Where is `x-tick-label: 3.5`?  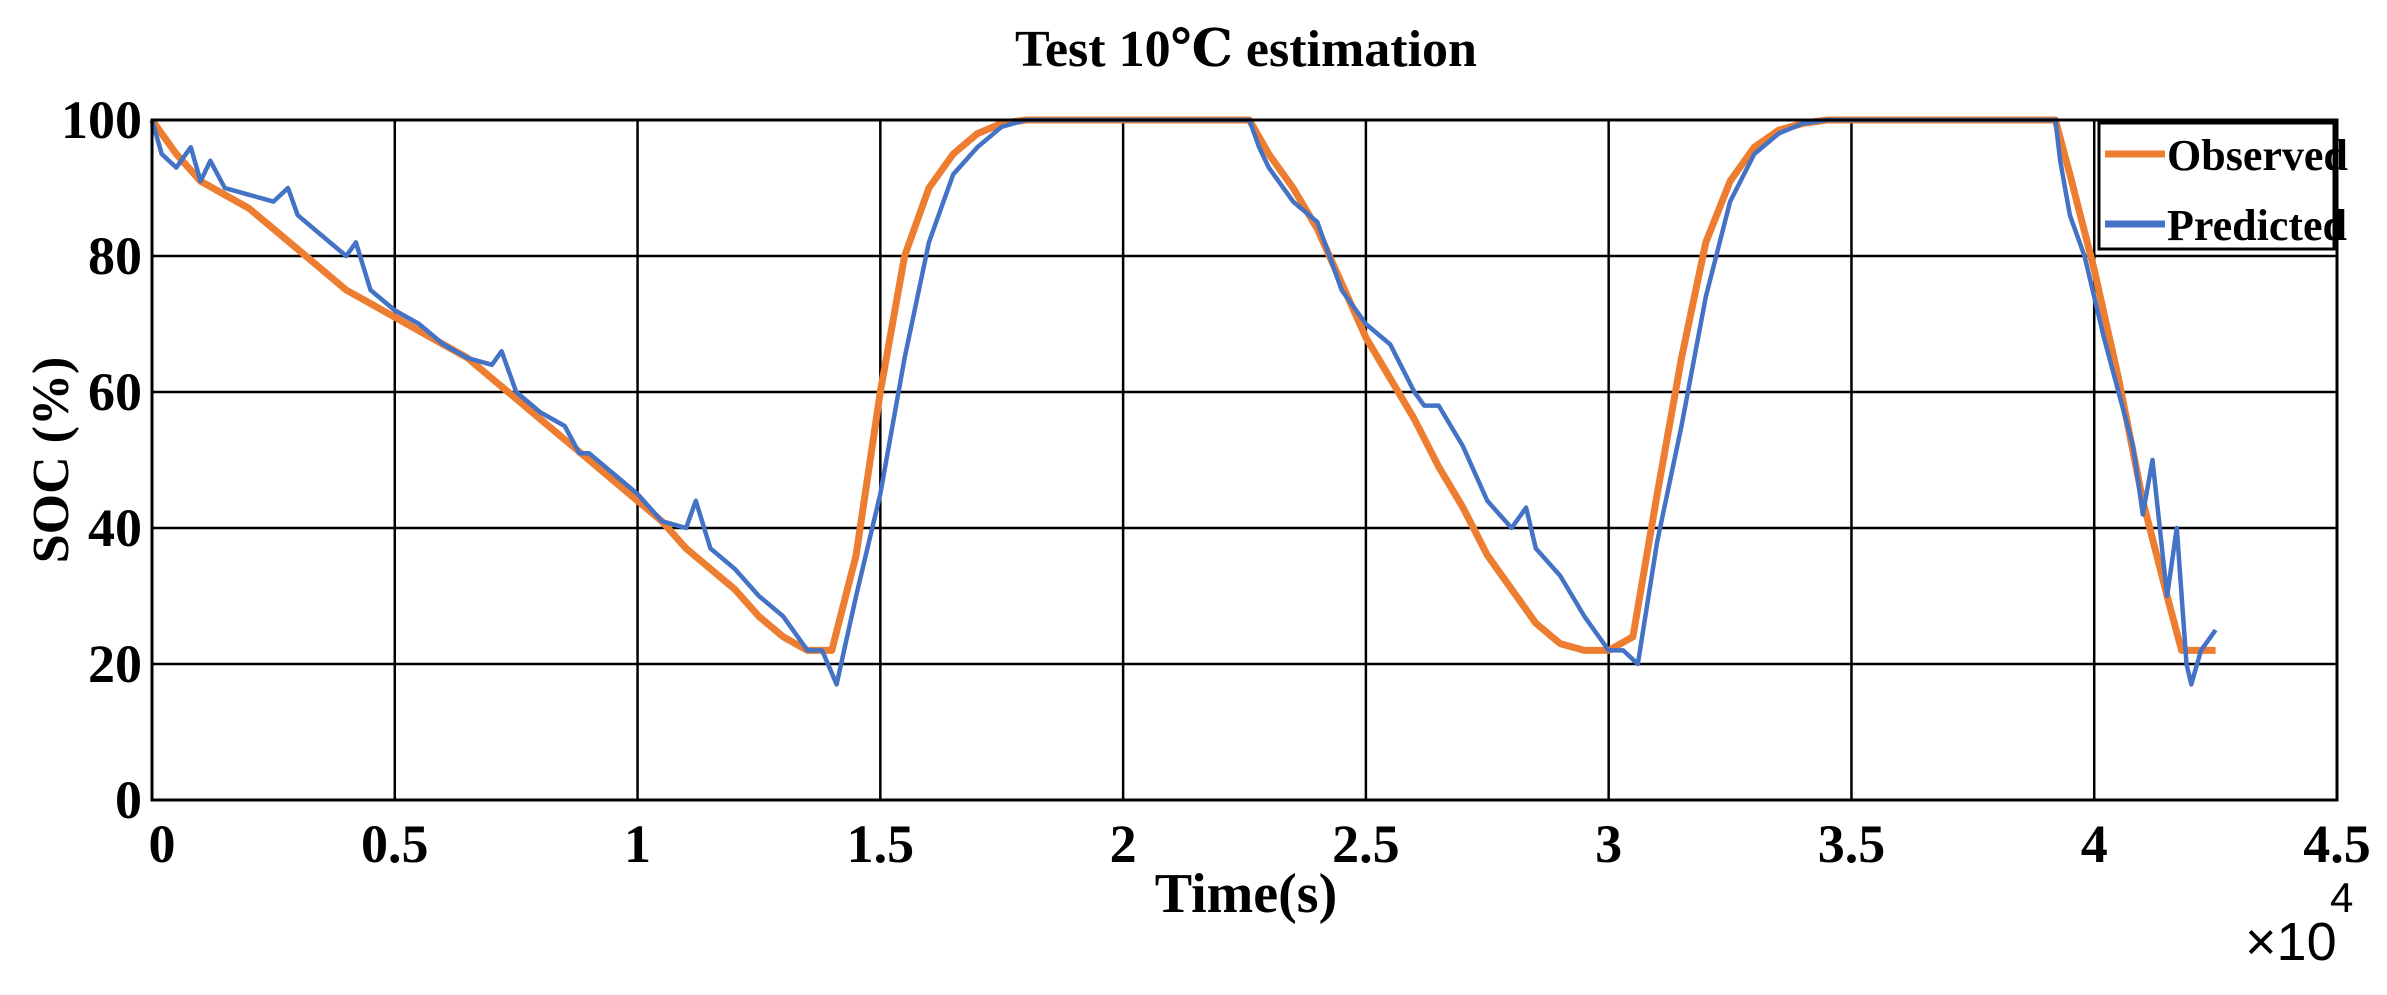
x-tick-label: 3.5 is located at coordinates (1852, 844).